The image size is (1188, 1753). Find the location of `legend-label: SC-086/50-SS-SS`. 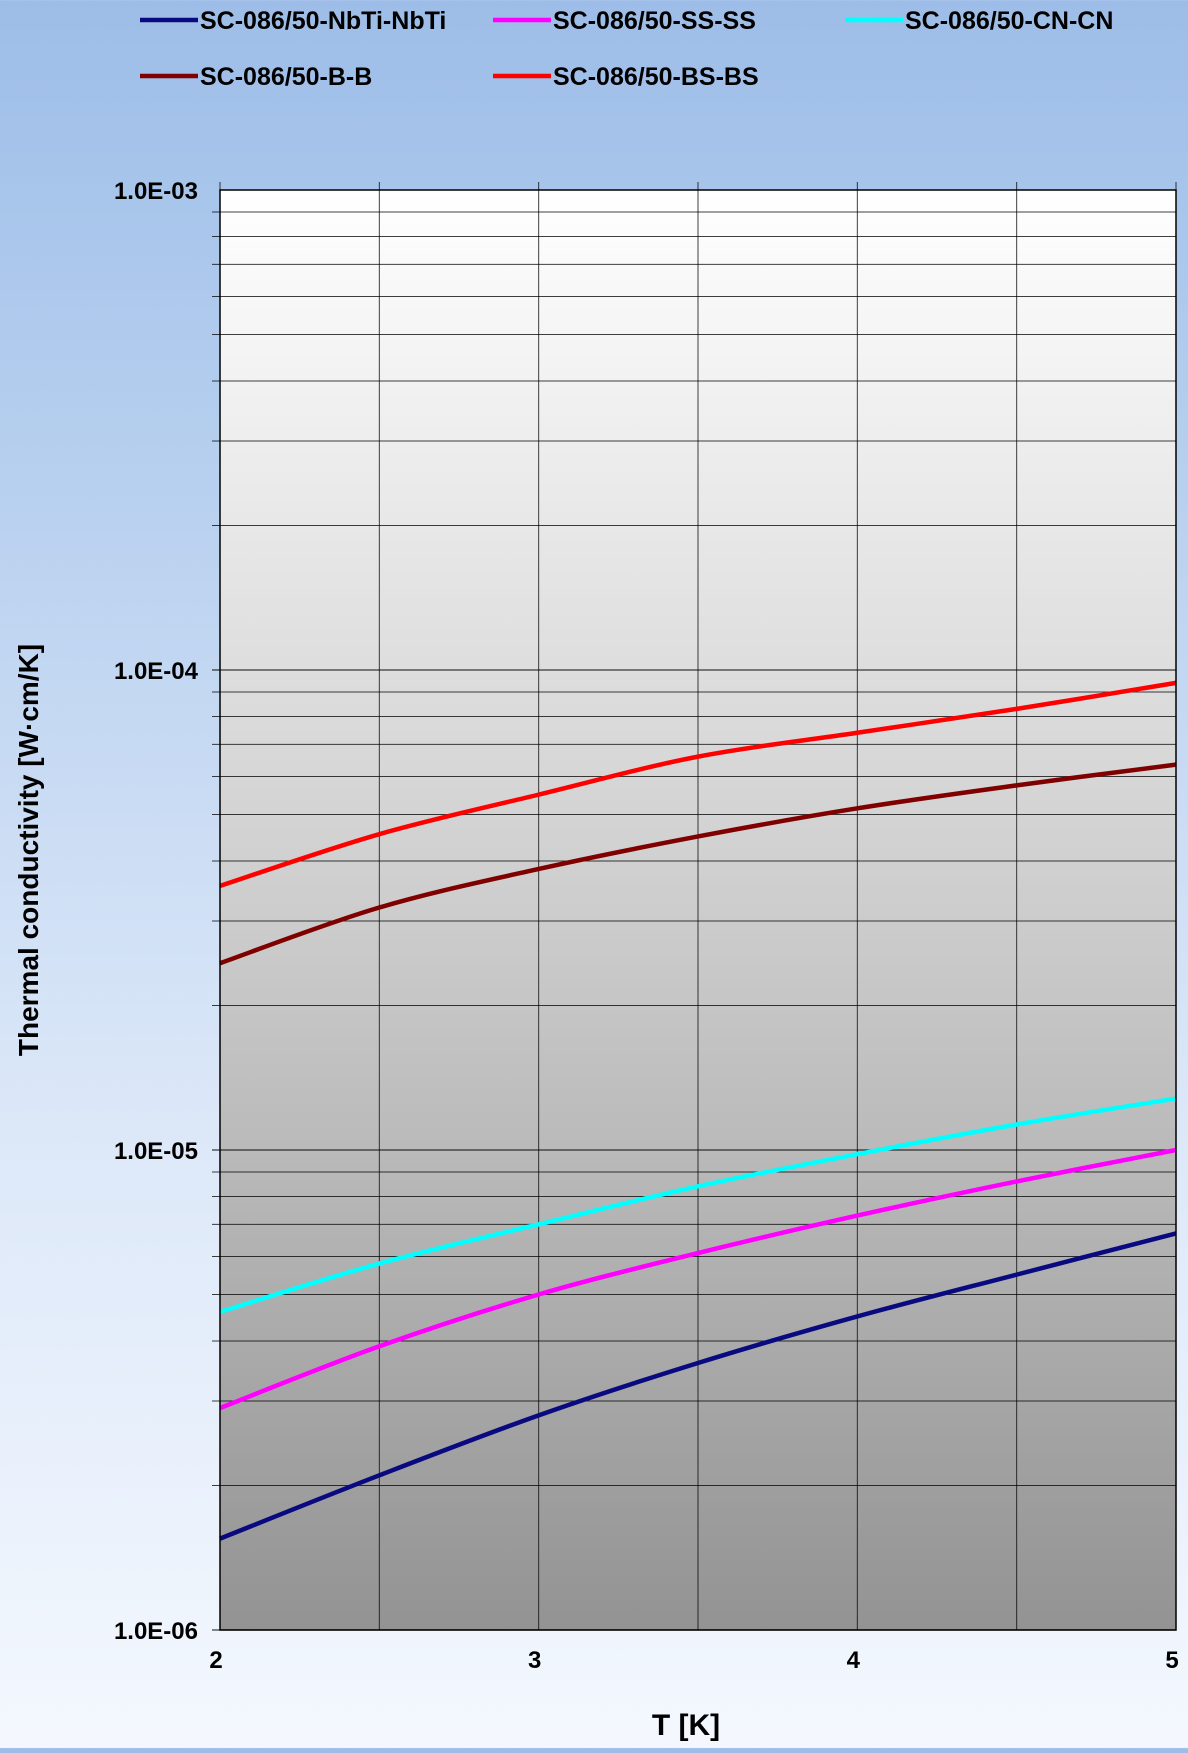

legend-label: SC-086/50-SS-SS is located at coordinates (654, 21).